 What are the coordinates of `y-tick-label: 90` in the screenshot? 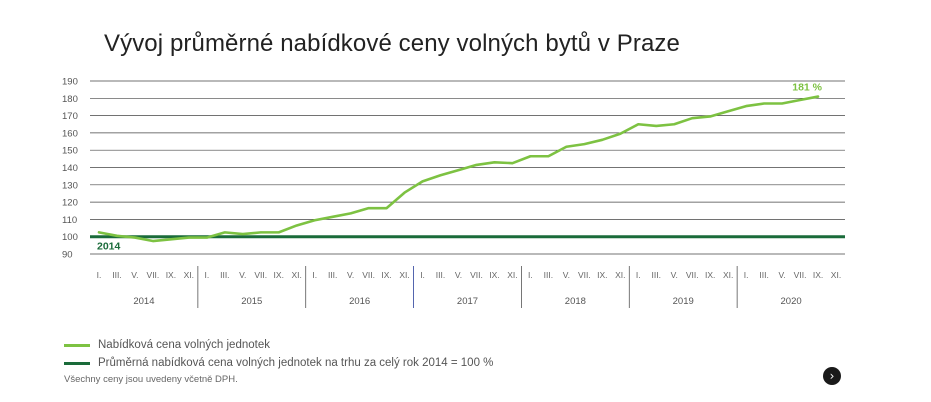 It's located at (67, 255).